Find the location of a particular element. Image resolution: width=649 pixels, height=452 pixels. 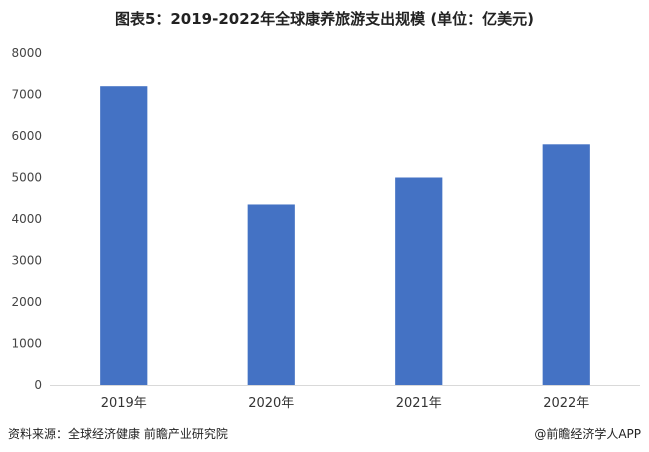

x-tick-label: 2020年 is located at coordinates (271, 403).